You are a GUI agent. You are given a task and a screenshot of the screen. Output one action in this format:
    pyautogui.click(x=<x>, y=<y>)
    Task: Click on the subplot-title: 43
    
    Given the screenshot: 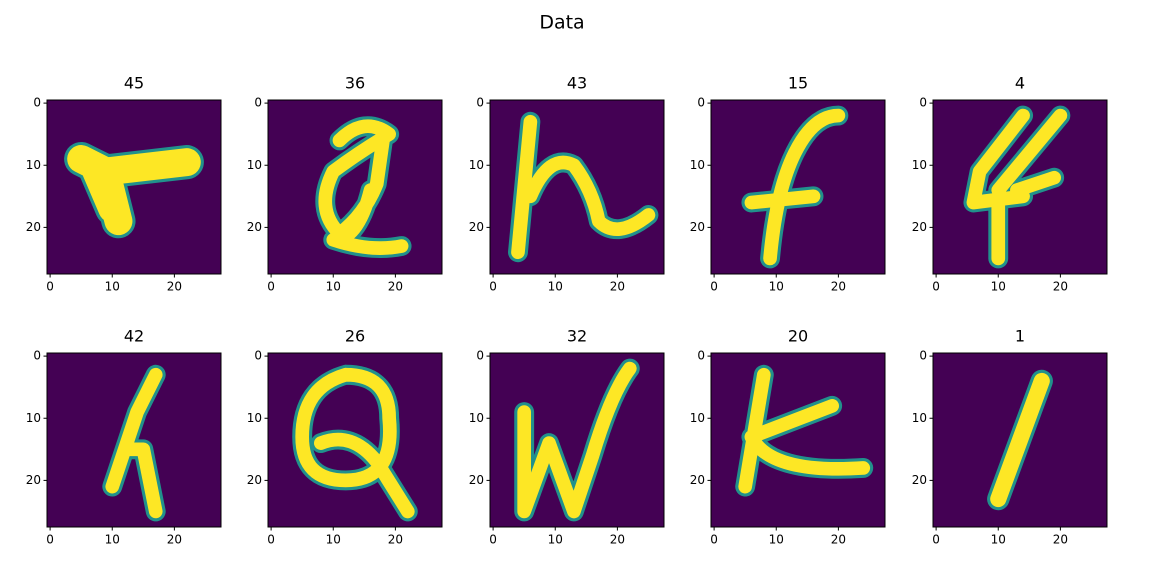 What is the action you would take?
    pyautogui.click(x=577, y=83)
    